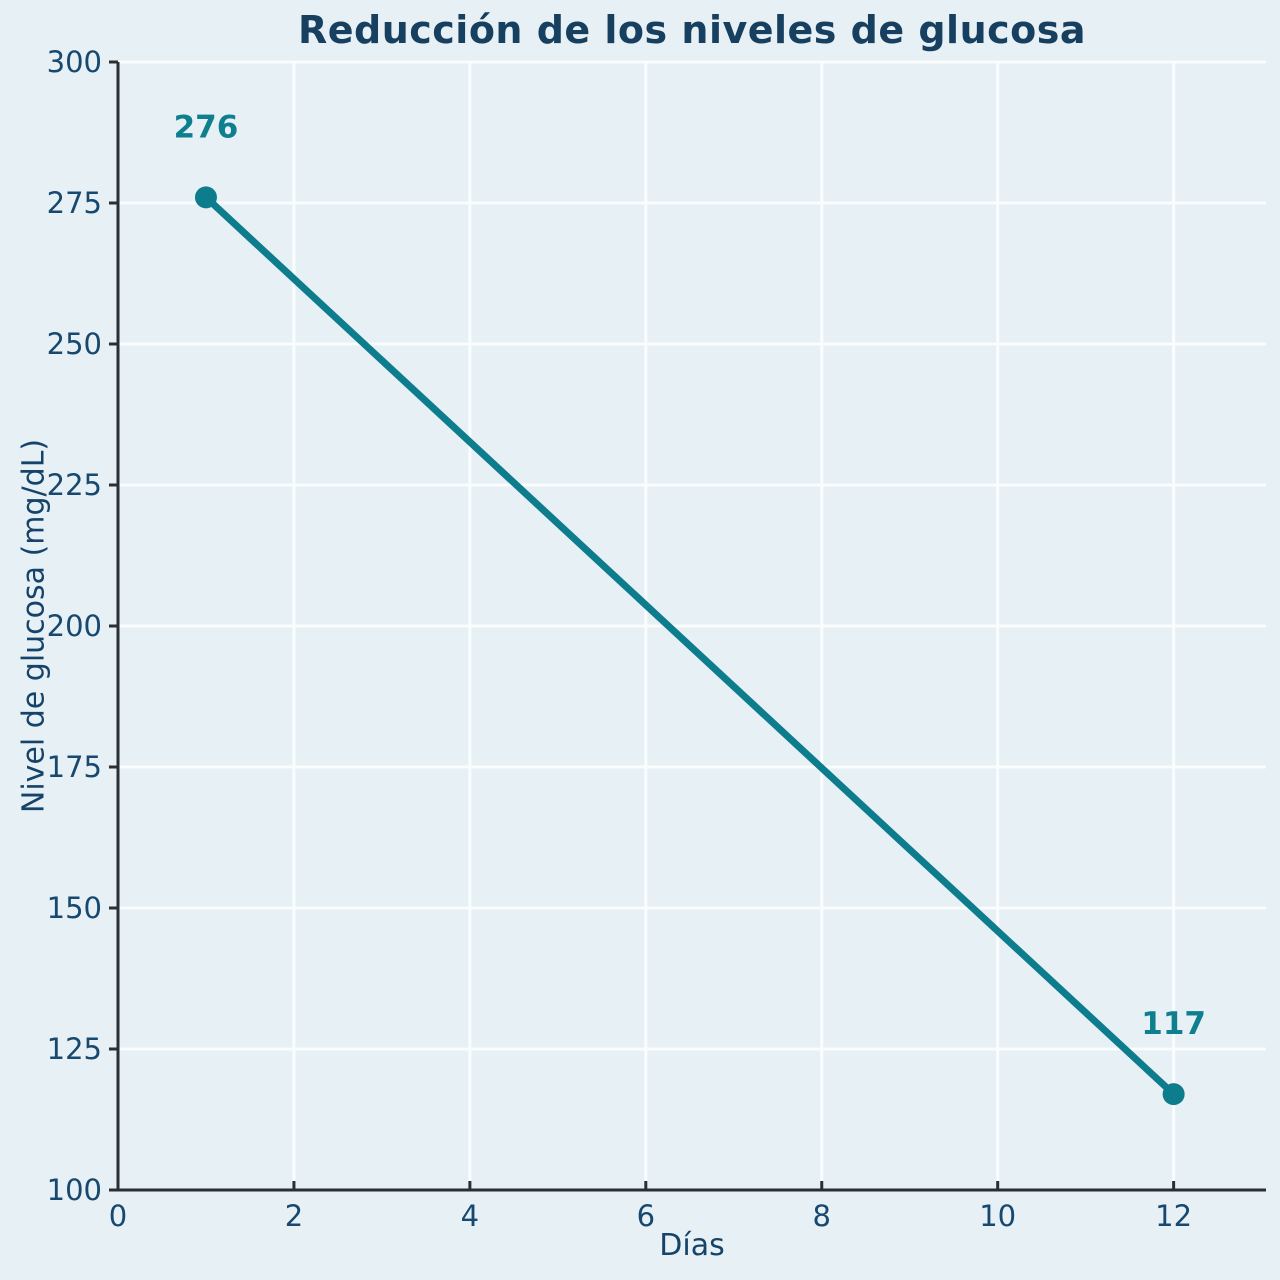 Image resolution: width=1280 pixels, height=1280 pixels. I want to click on x-axis-label: Días, so click(692, 1245).